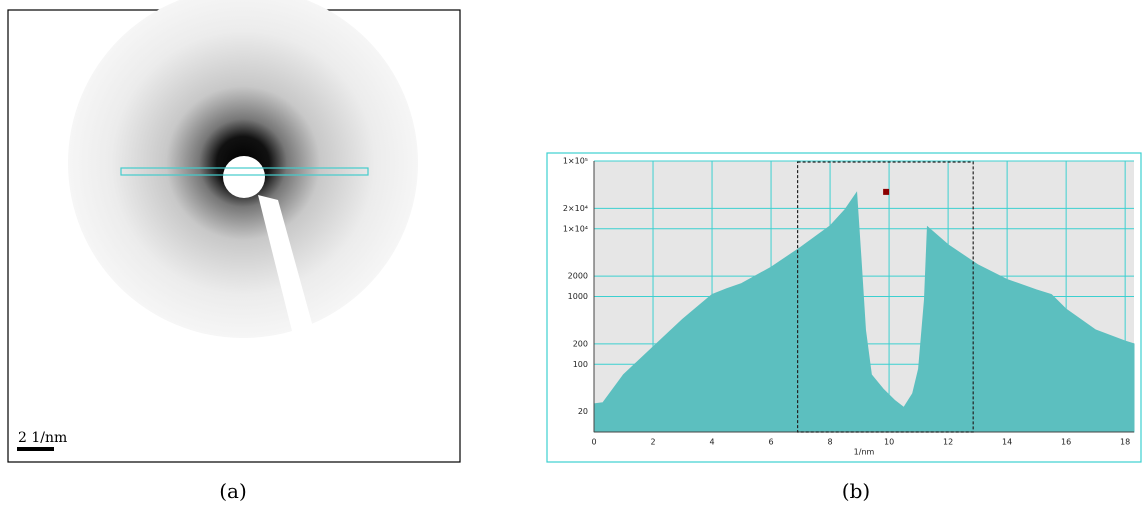  What do you see at coordinates (583, 411) in the screenshot?
I see `y-tick-label: 20` at bounding box center [583, 411].